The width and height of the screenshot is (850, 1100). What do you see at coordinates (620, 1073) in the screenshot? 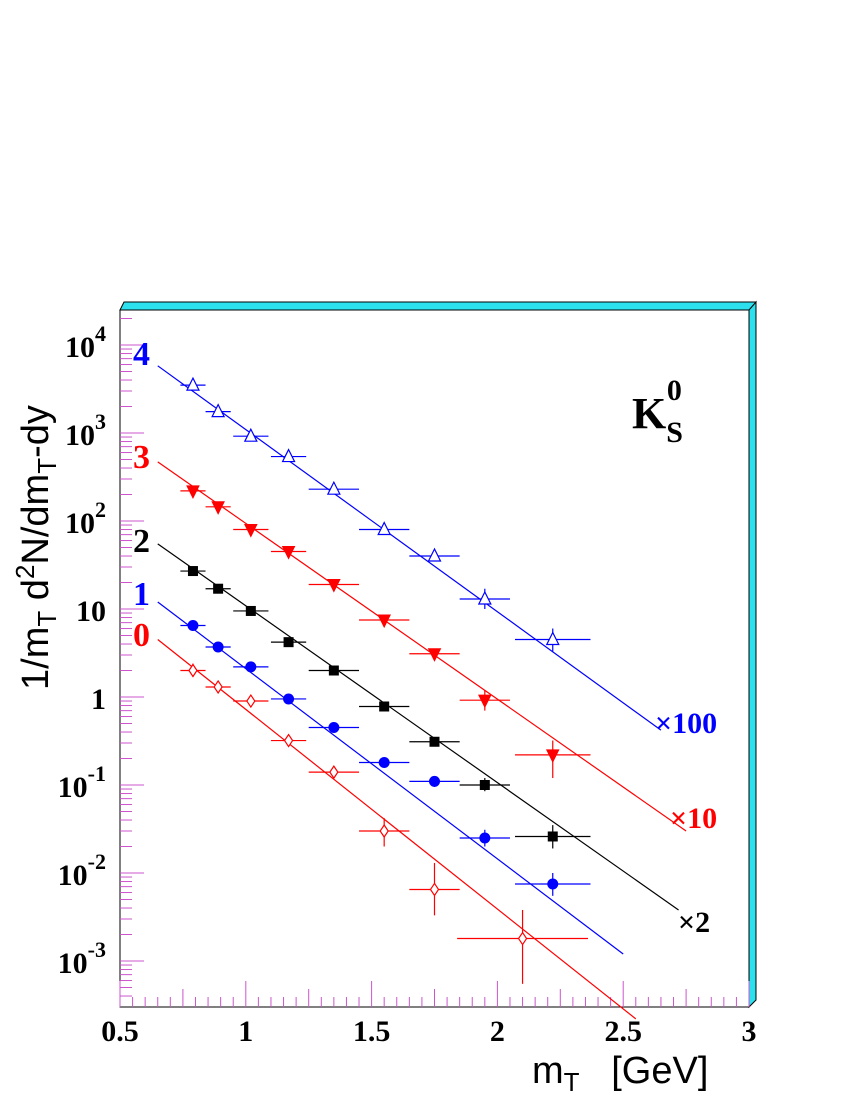
I see `x-axis-label: mT [GeV]` at bounding box center [620, 1073].